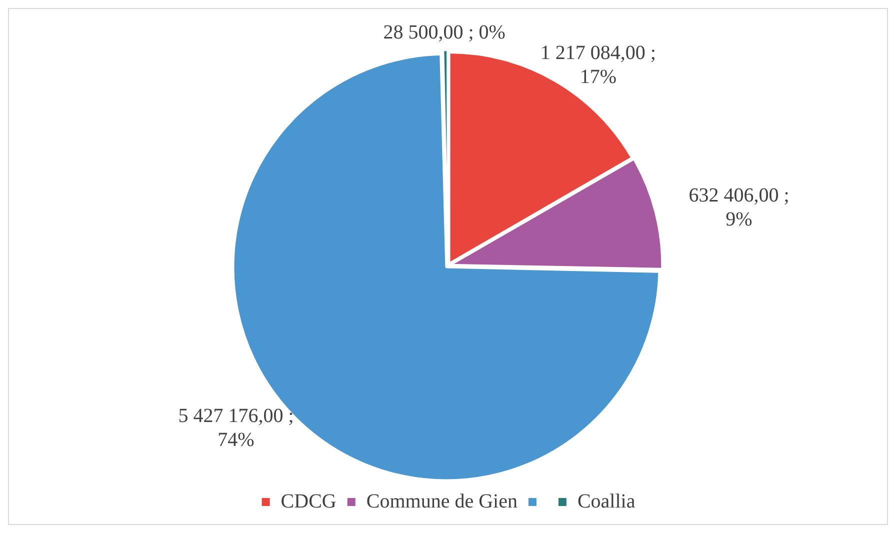 This screenshot has width=896, height=533. Describe the element at coordinates (598, 65) in the screenshot. I see `data-label: 1 217 084,00 ; 17%` at that location.